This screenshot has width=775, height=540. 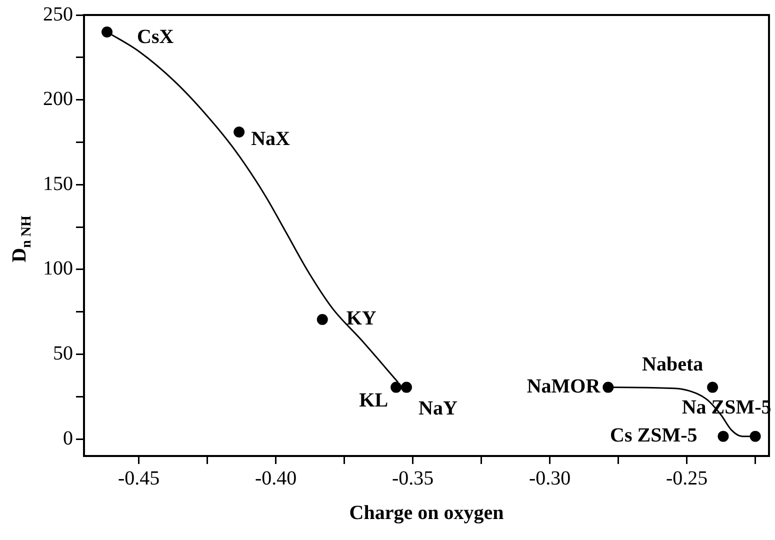 What do you see at coordinates (563, 386) in the screenshot?
I see `annotation: NaMOR` at bounding box center [563, 386].